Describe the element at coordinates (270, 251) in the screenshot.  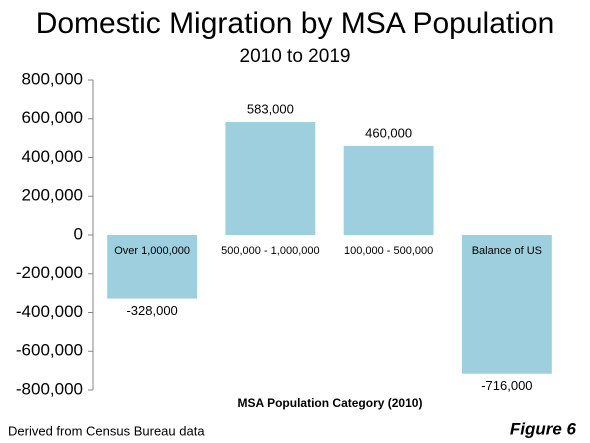
I see `x-tick-label: 500,000 - 1,000,000` at that location.